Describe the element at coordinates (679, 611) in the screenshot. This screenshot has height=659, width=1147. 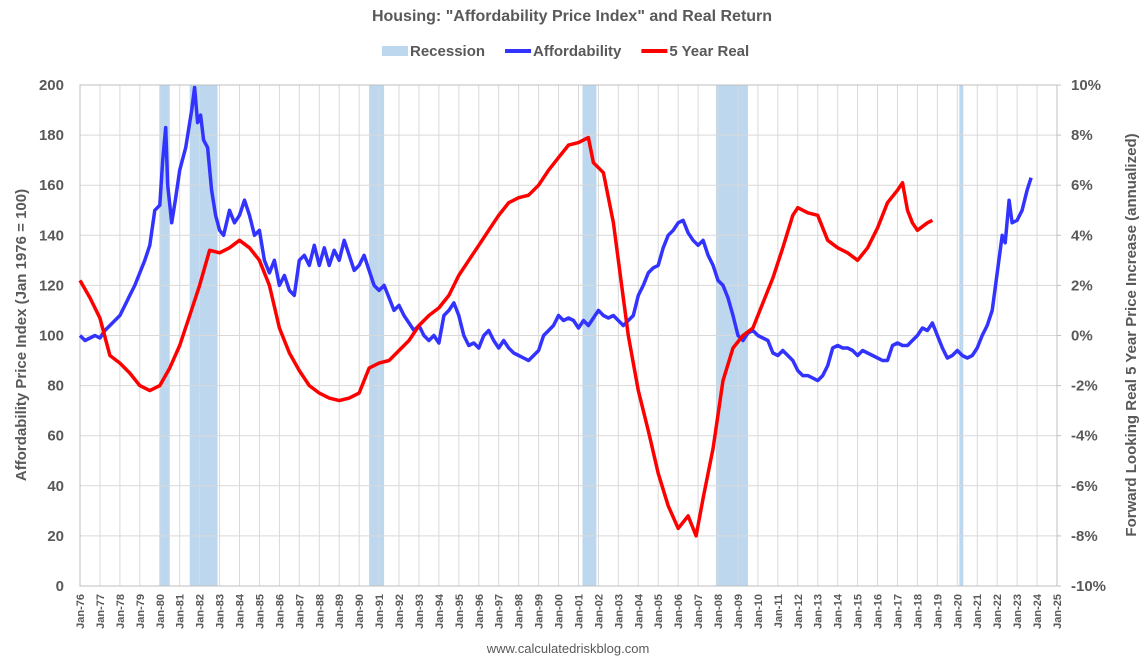
I see `x-tick-label: Jan-06` at that location.